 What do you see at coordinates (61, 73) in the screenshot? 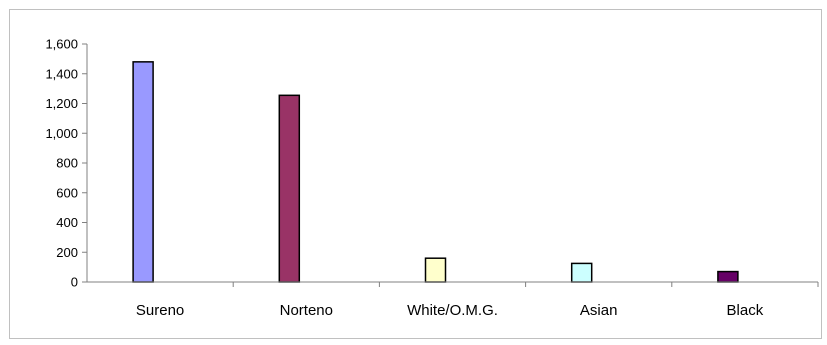
I see `y-tick-label: 1,400` at bounding box center [61, 73].